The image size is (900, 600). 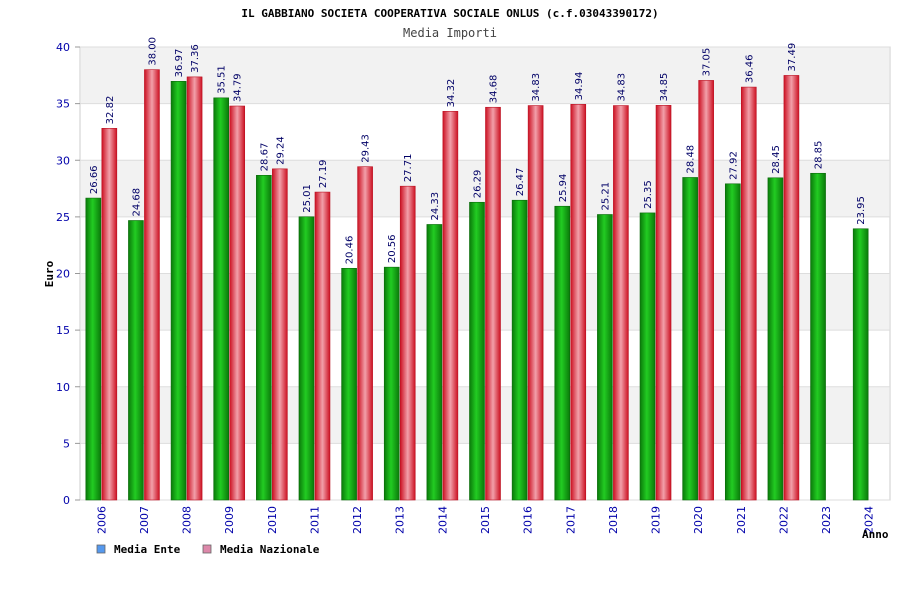 What do you see at coordinates (869, 520) in the screenshot?
I see `x-tick-label: 2024` at bounding box center [869, 520].